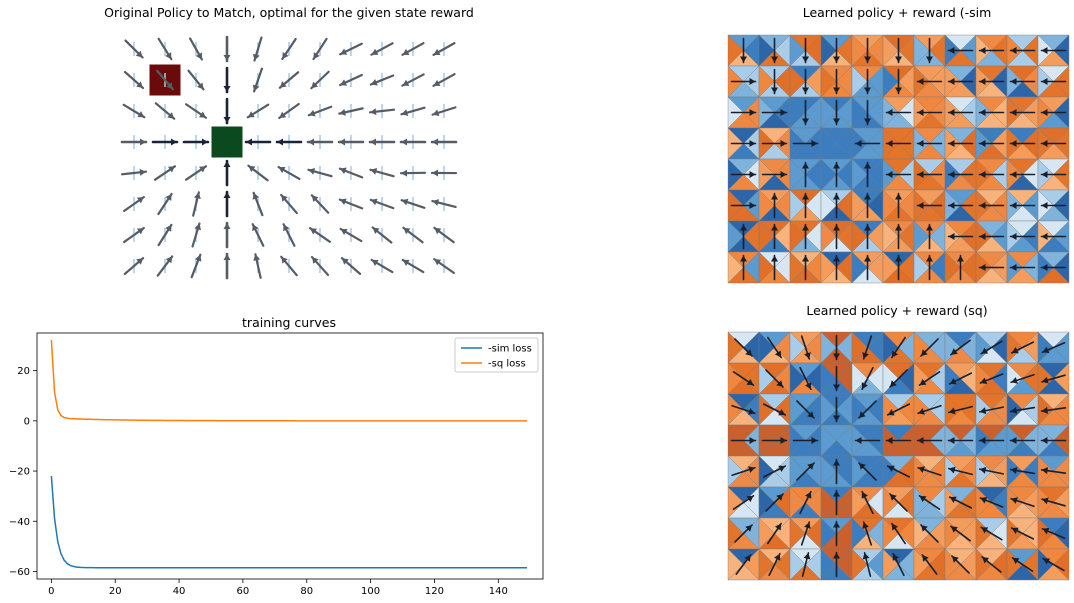 The width and height of the screenshot is (1074, 603). Describe the element at coordinates (898, 456) in the screenshot. I see `learned-sq-grid` at that location.